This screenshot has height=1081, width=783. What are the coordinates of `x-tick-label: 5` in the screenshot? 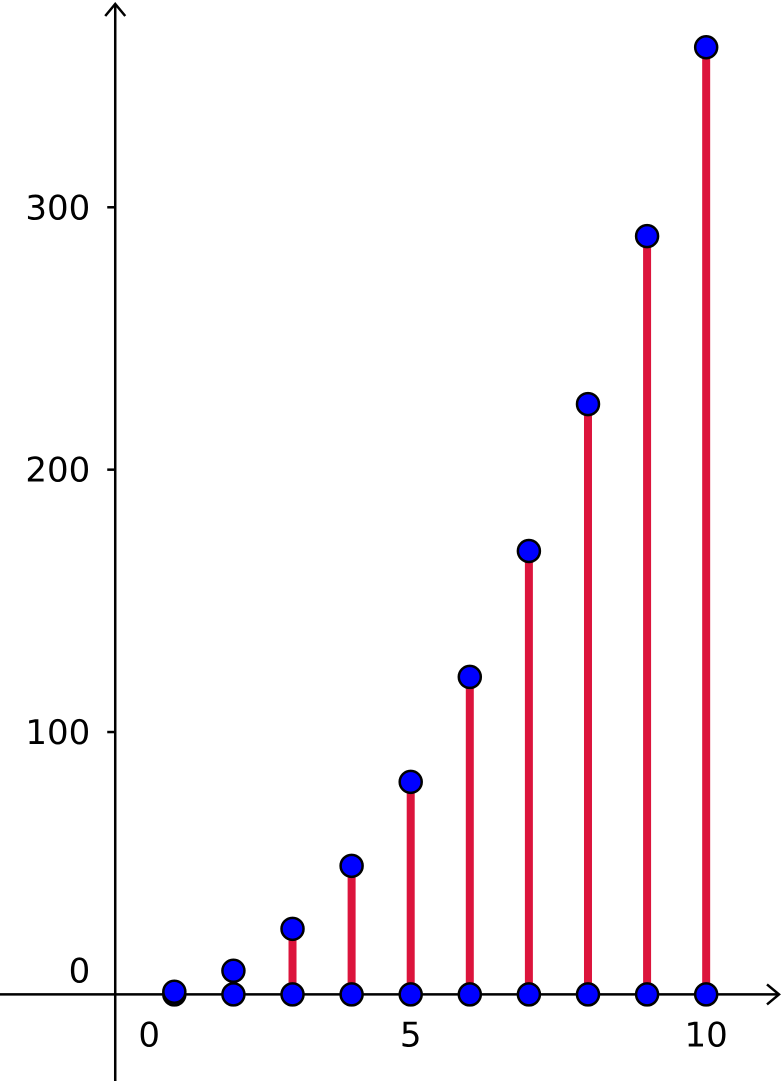 It's located at (411, 1035).